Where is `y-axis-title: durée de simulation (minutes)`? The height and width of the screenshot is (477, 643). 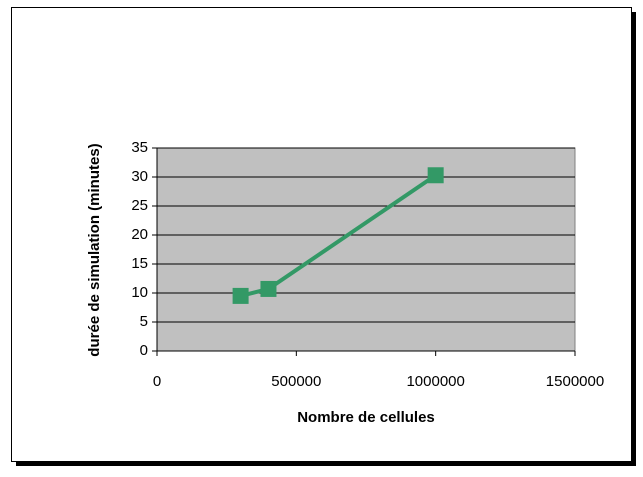
y-axis-title: durée de simulation (minutes) is located at coordinates (94, 249).